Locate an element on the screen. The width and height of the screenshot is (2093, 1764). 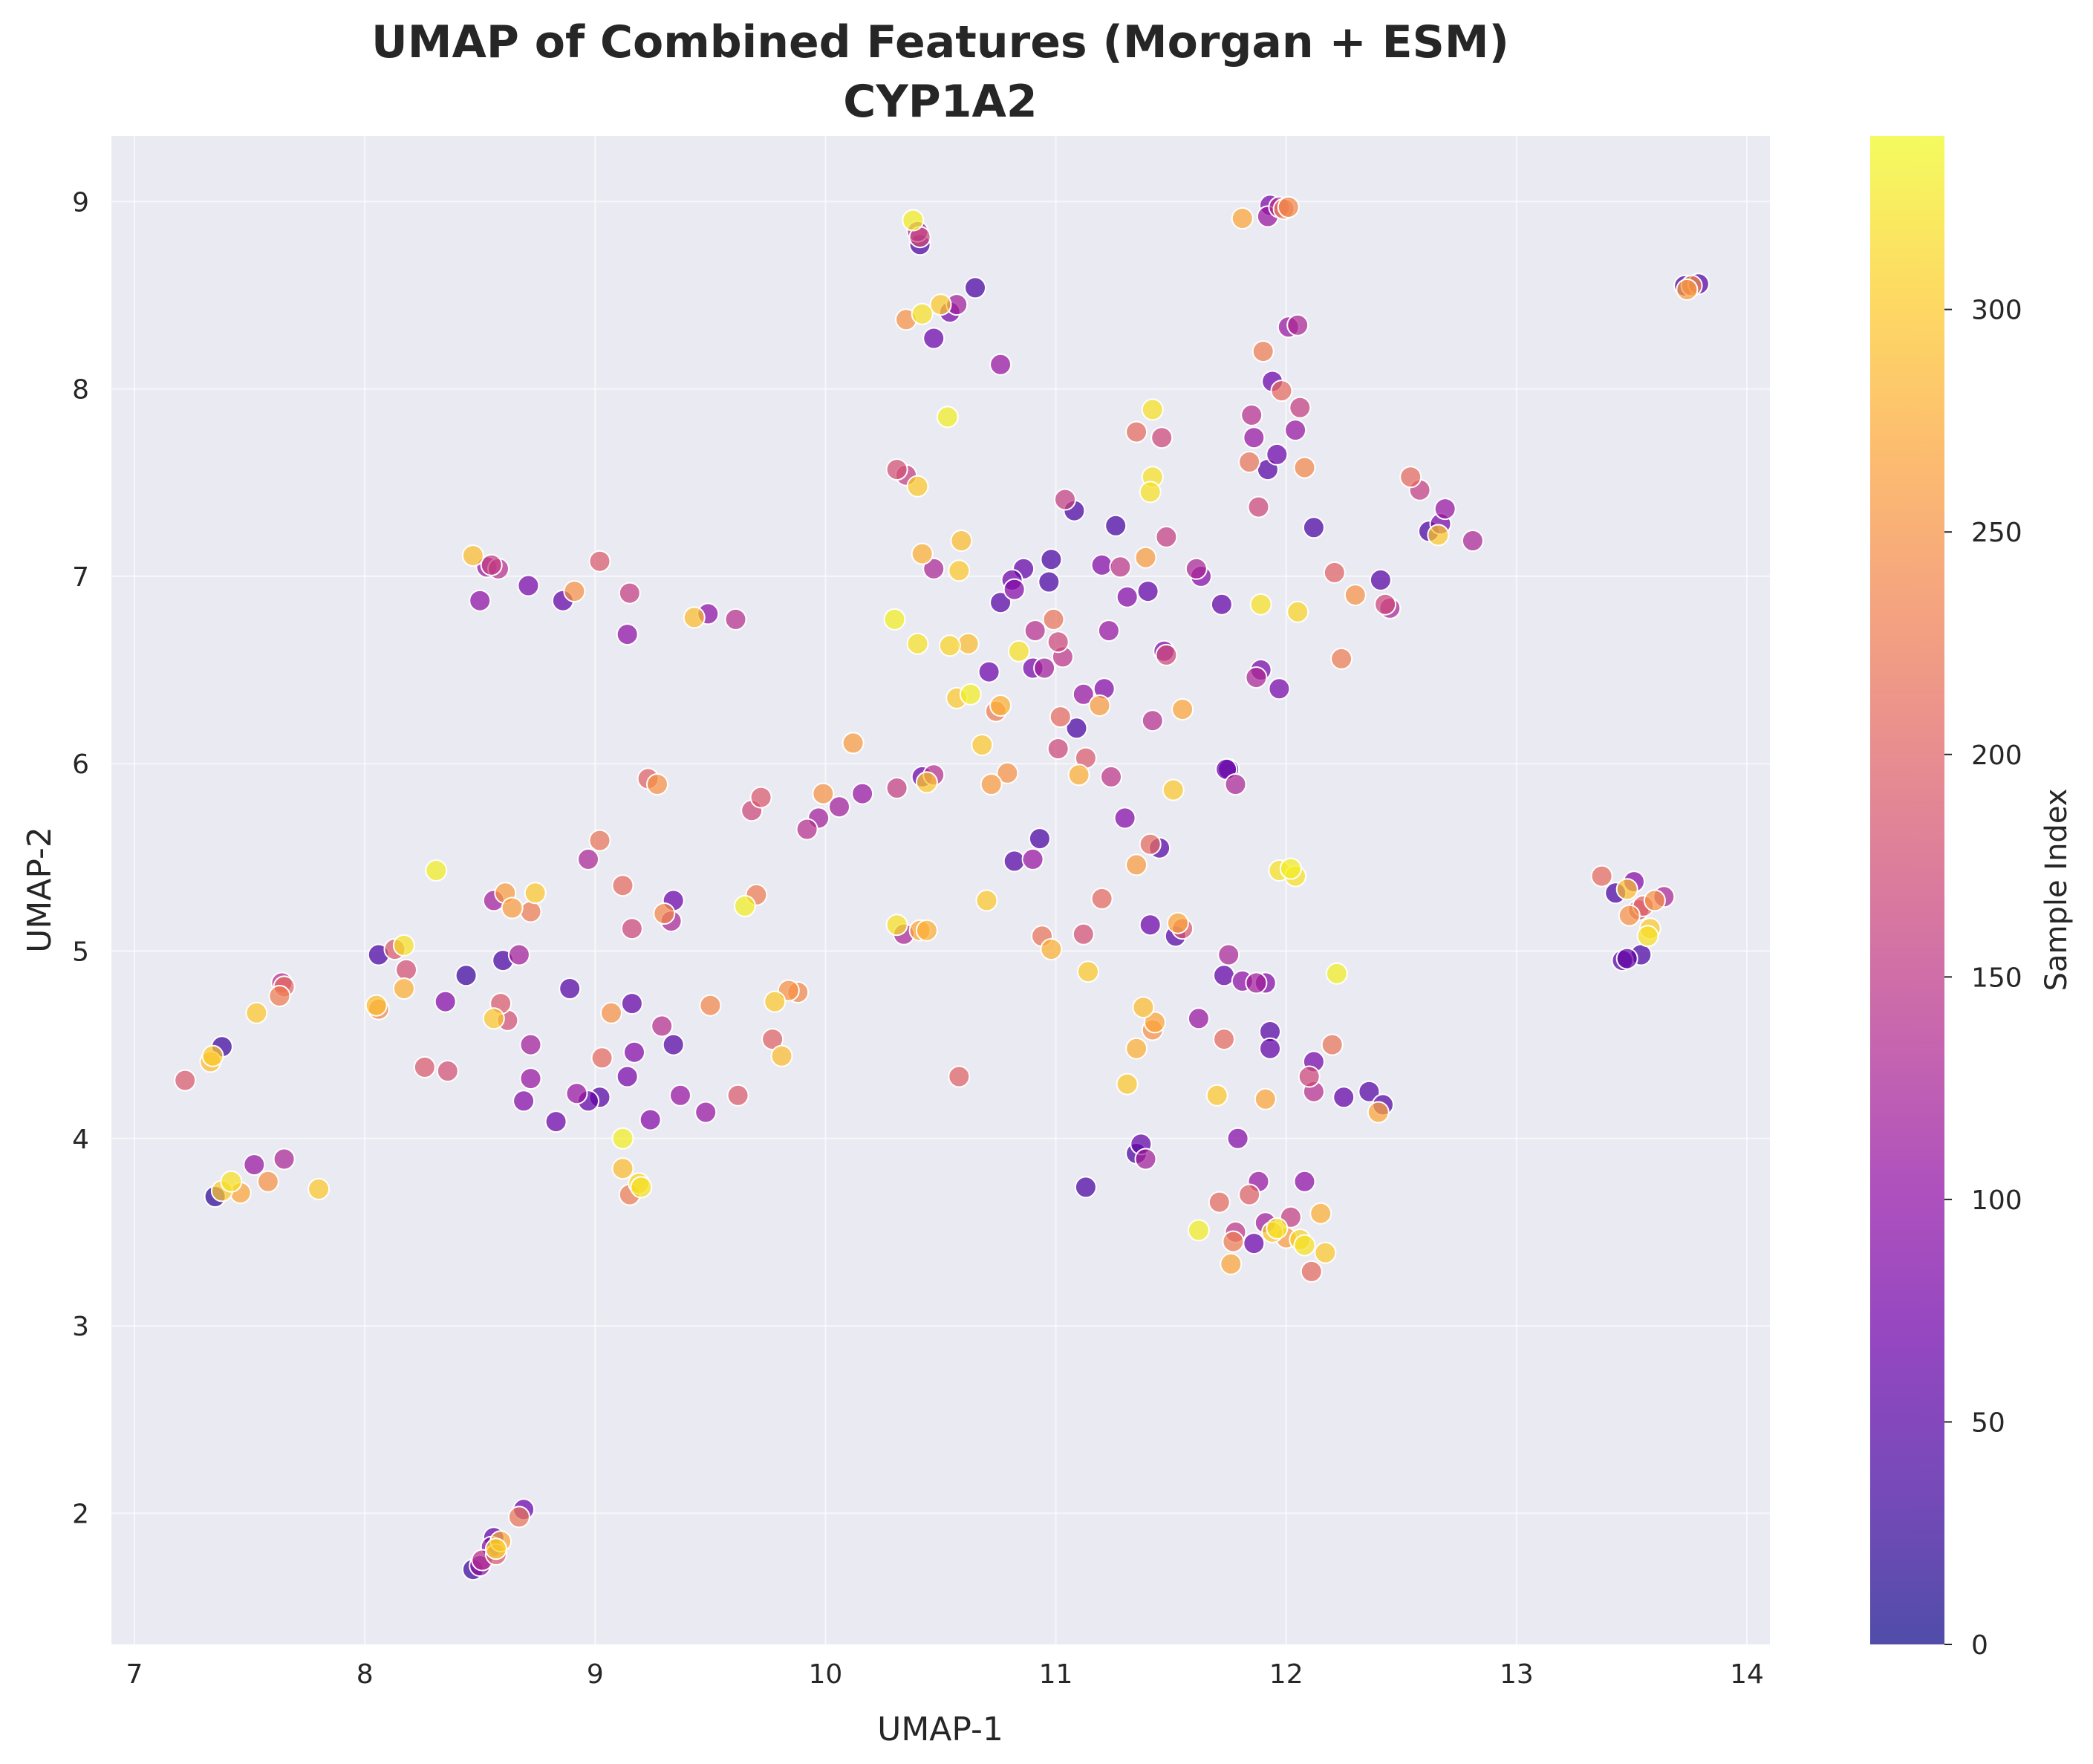
y-tick-label: 5 is located at coordinates (80, 952).